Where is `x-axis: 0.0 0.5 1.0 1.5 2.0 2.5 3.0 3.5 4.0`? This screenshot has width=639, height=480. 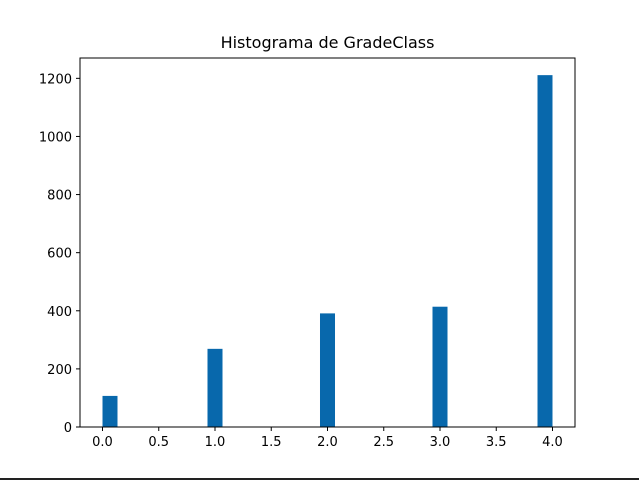 x-axis: 0.0 0.5 1.0 1.5 2.0 2.5 3.0 3.5 4.0 is located at coordinates (327, 438).